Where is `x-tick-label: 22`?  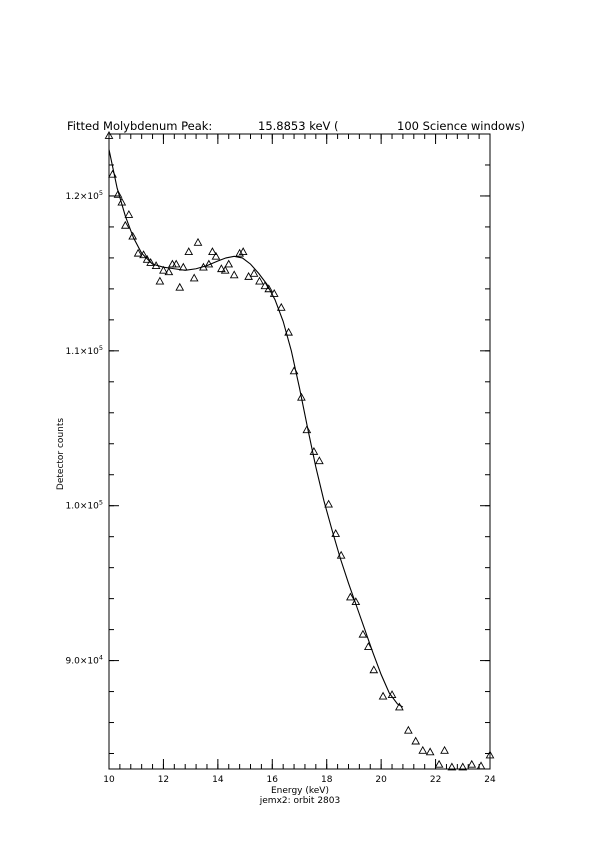 x-tick-label: 22 is located at coordinates (435, 780).